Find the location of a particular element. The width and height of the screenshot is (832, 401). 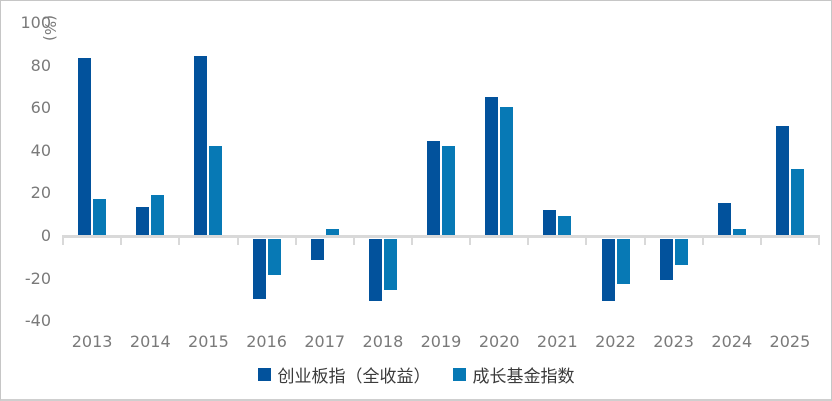

legend: 创业板指（全收益） 成长基金指数 is located at coordinates (416, 374).